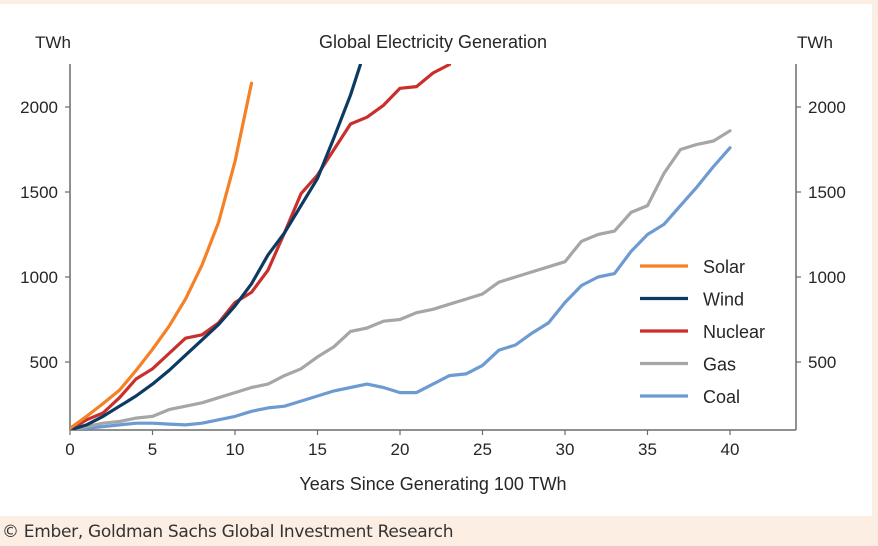  What do you see at coordinates (44, 362) in the screenshot?
I see `y-tick-label-left: 500` at bounding box center [44, 362].